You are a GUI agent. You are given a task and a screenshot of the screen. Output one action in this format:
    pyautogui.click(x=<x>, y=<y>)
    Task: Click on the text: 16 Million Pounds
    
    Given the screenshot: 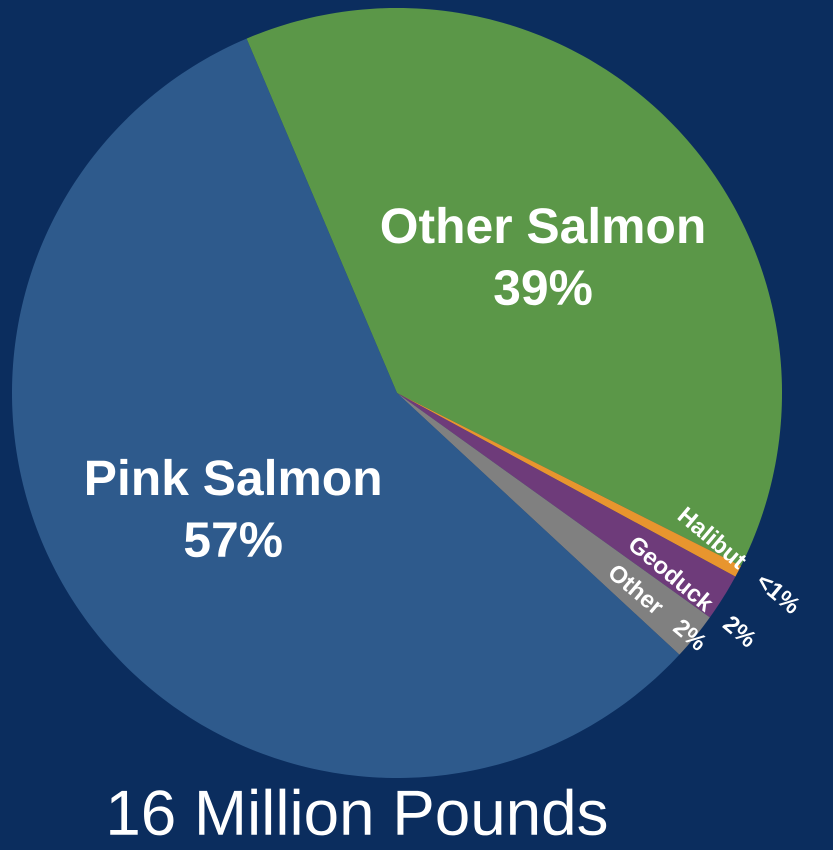 What is the action you would take?
    pyautogui.click(x=358, y=812)
    